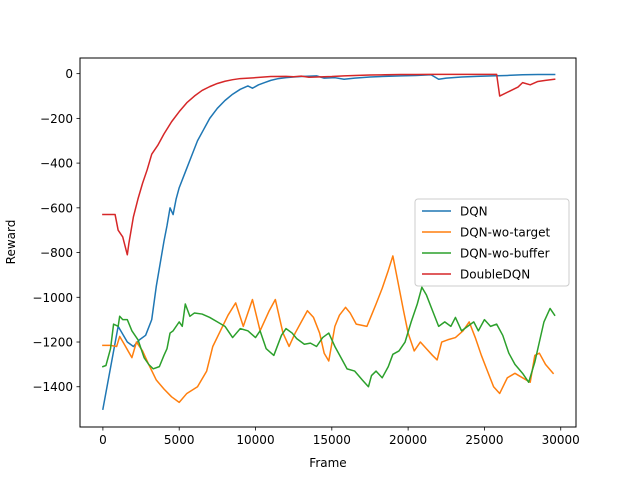  I want to click on y-tick-label: −200, so click(56, 119).